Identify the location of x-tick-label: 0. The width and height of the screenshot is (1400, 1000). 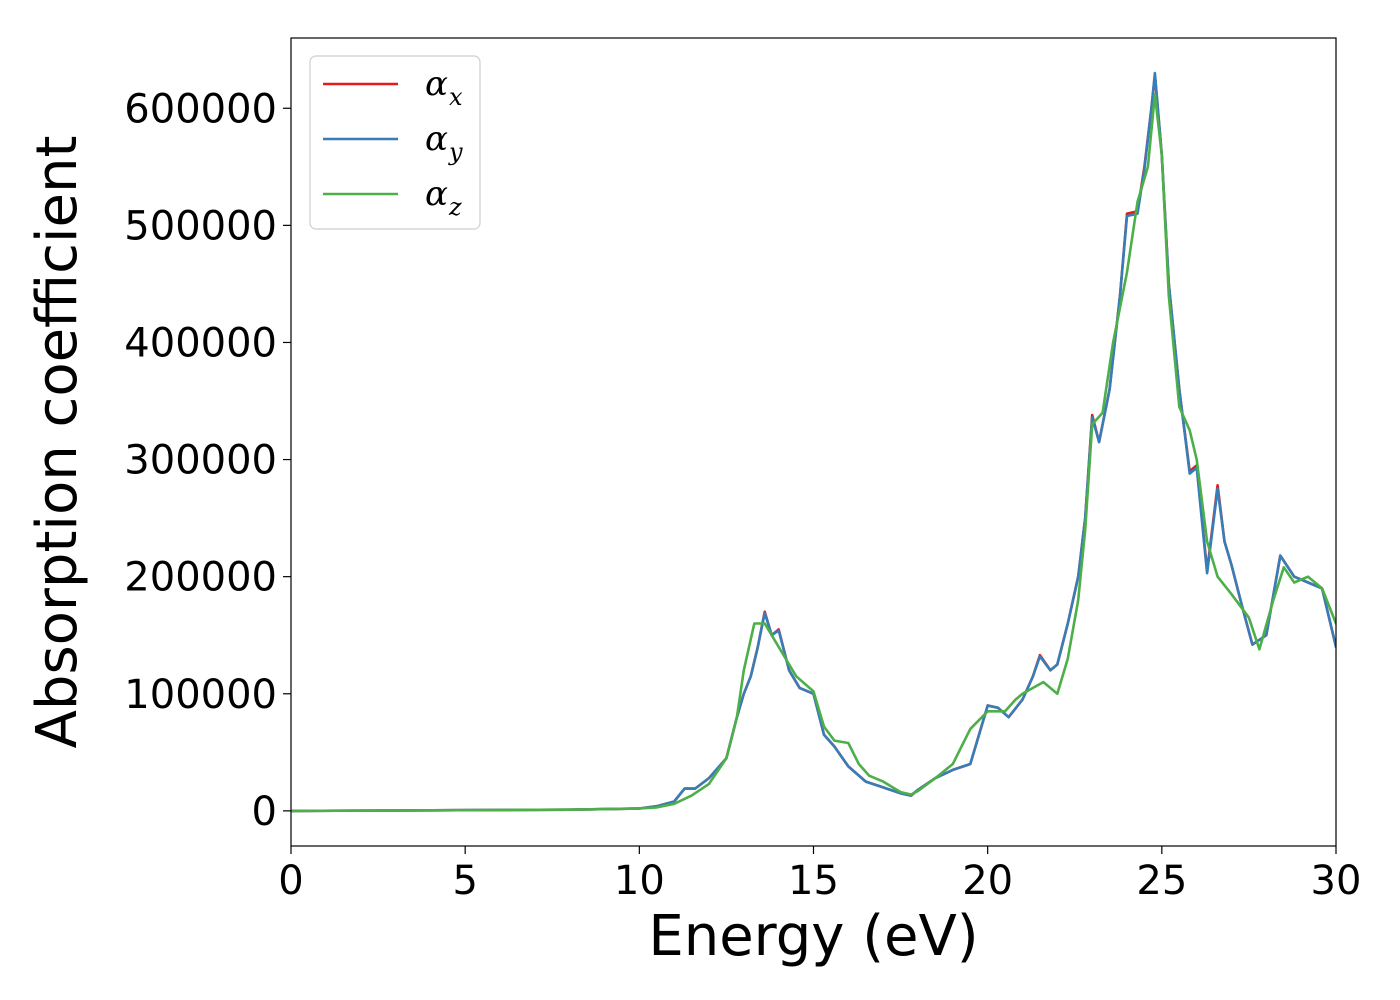
(290, 881).